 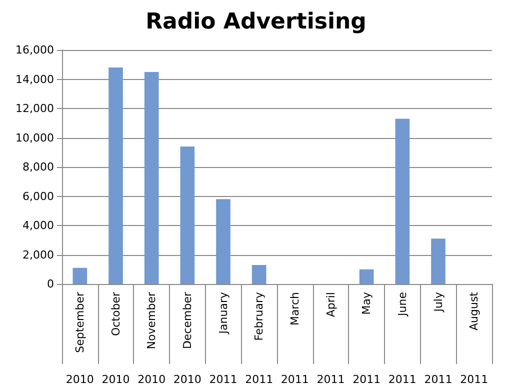 What do you see at coordinates (152, 339) in the screenshot?
I see `category-label: November 2010` at bounding box center [152, 339].